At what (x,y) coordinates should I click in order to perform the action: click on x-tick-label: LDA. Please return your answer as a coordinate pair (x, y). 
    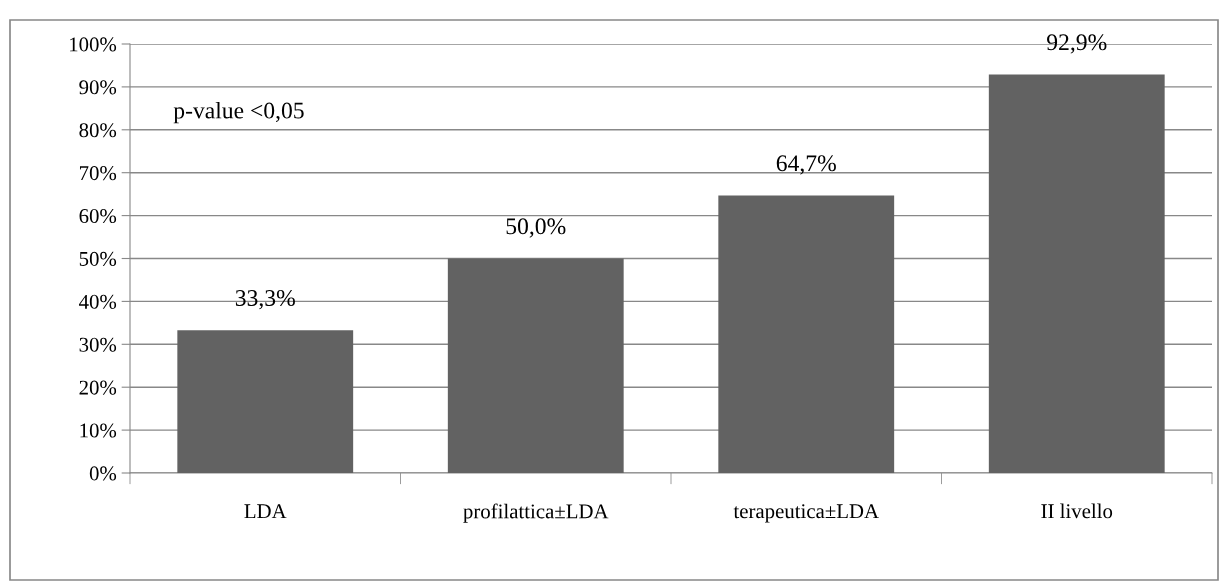
    Looking at the image, I should click on (265, 511).